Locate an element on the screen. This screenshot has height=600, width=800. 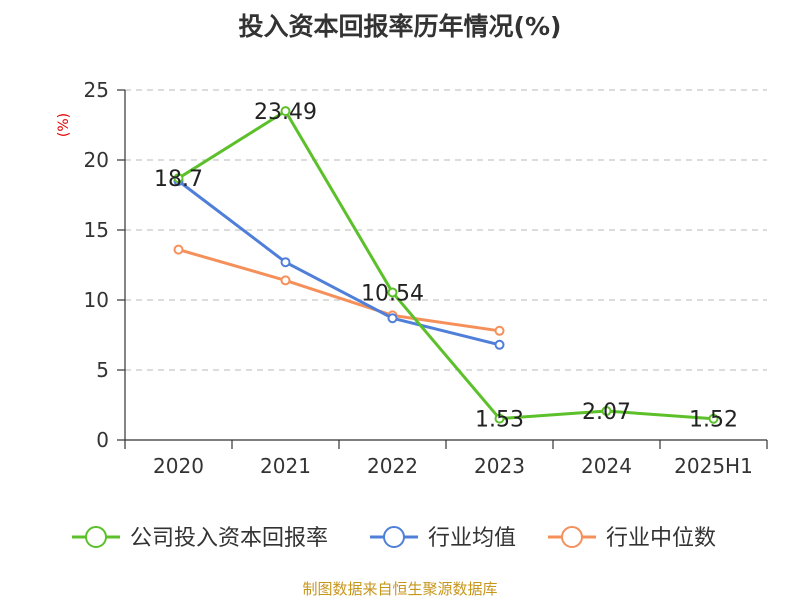
data-label: 10.54 is located at coordinates (392, 293).